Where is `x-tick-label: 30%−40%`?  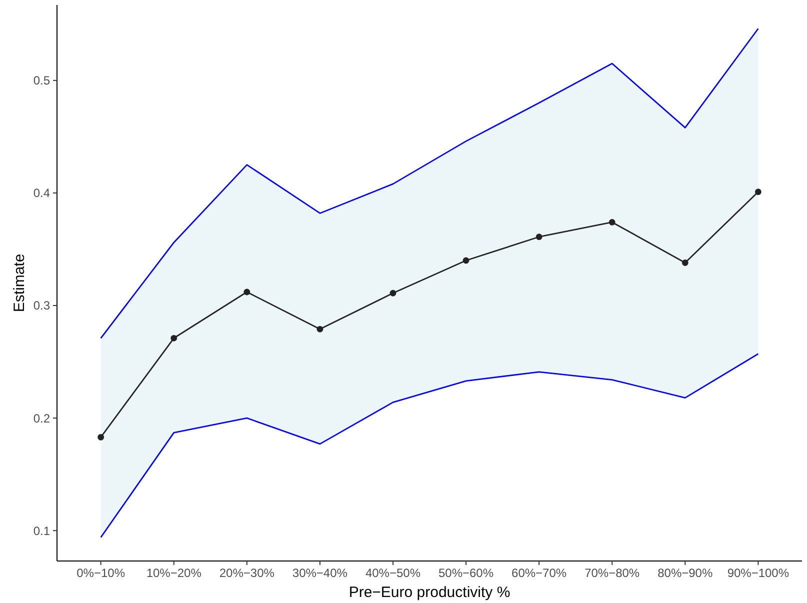
x-tick-label: 30%−40% is located at coordinates (320, 573).